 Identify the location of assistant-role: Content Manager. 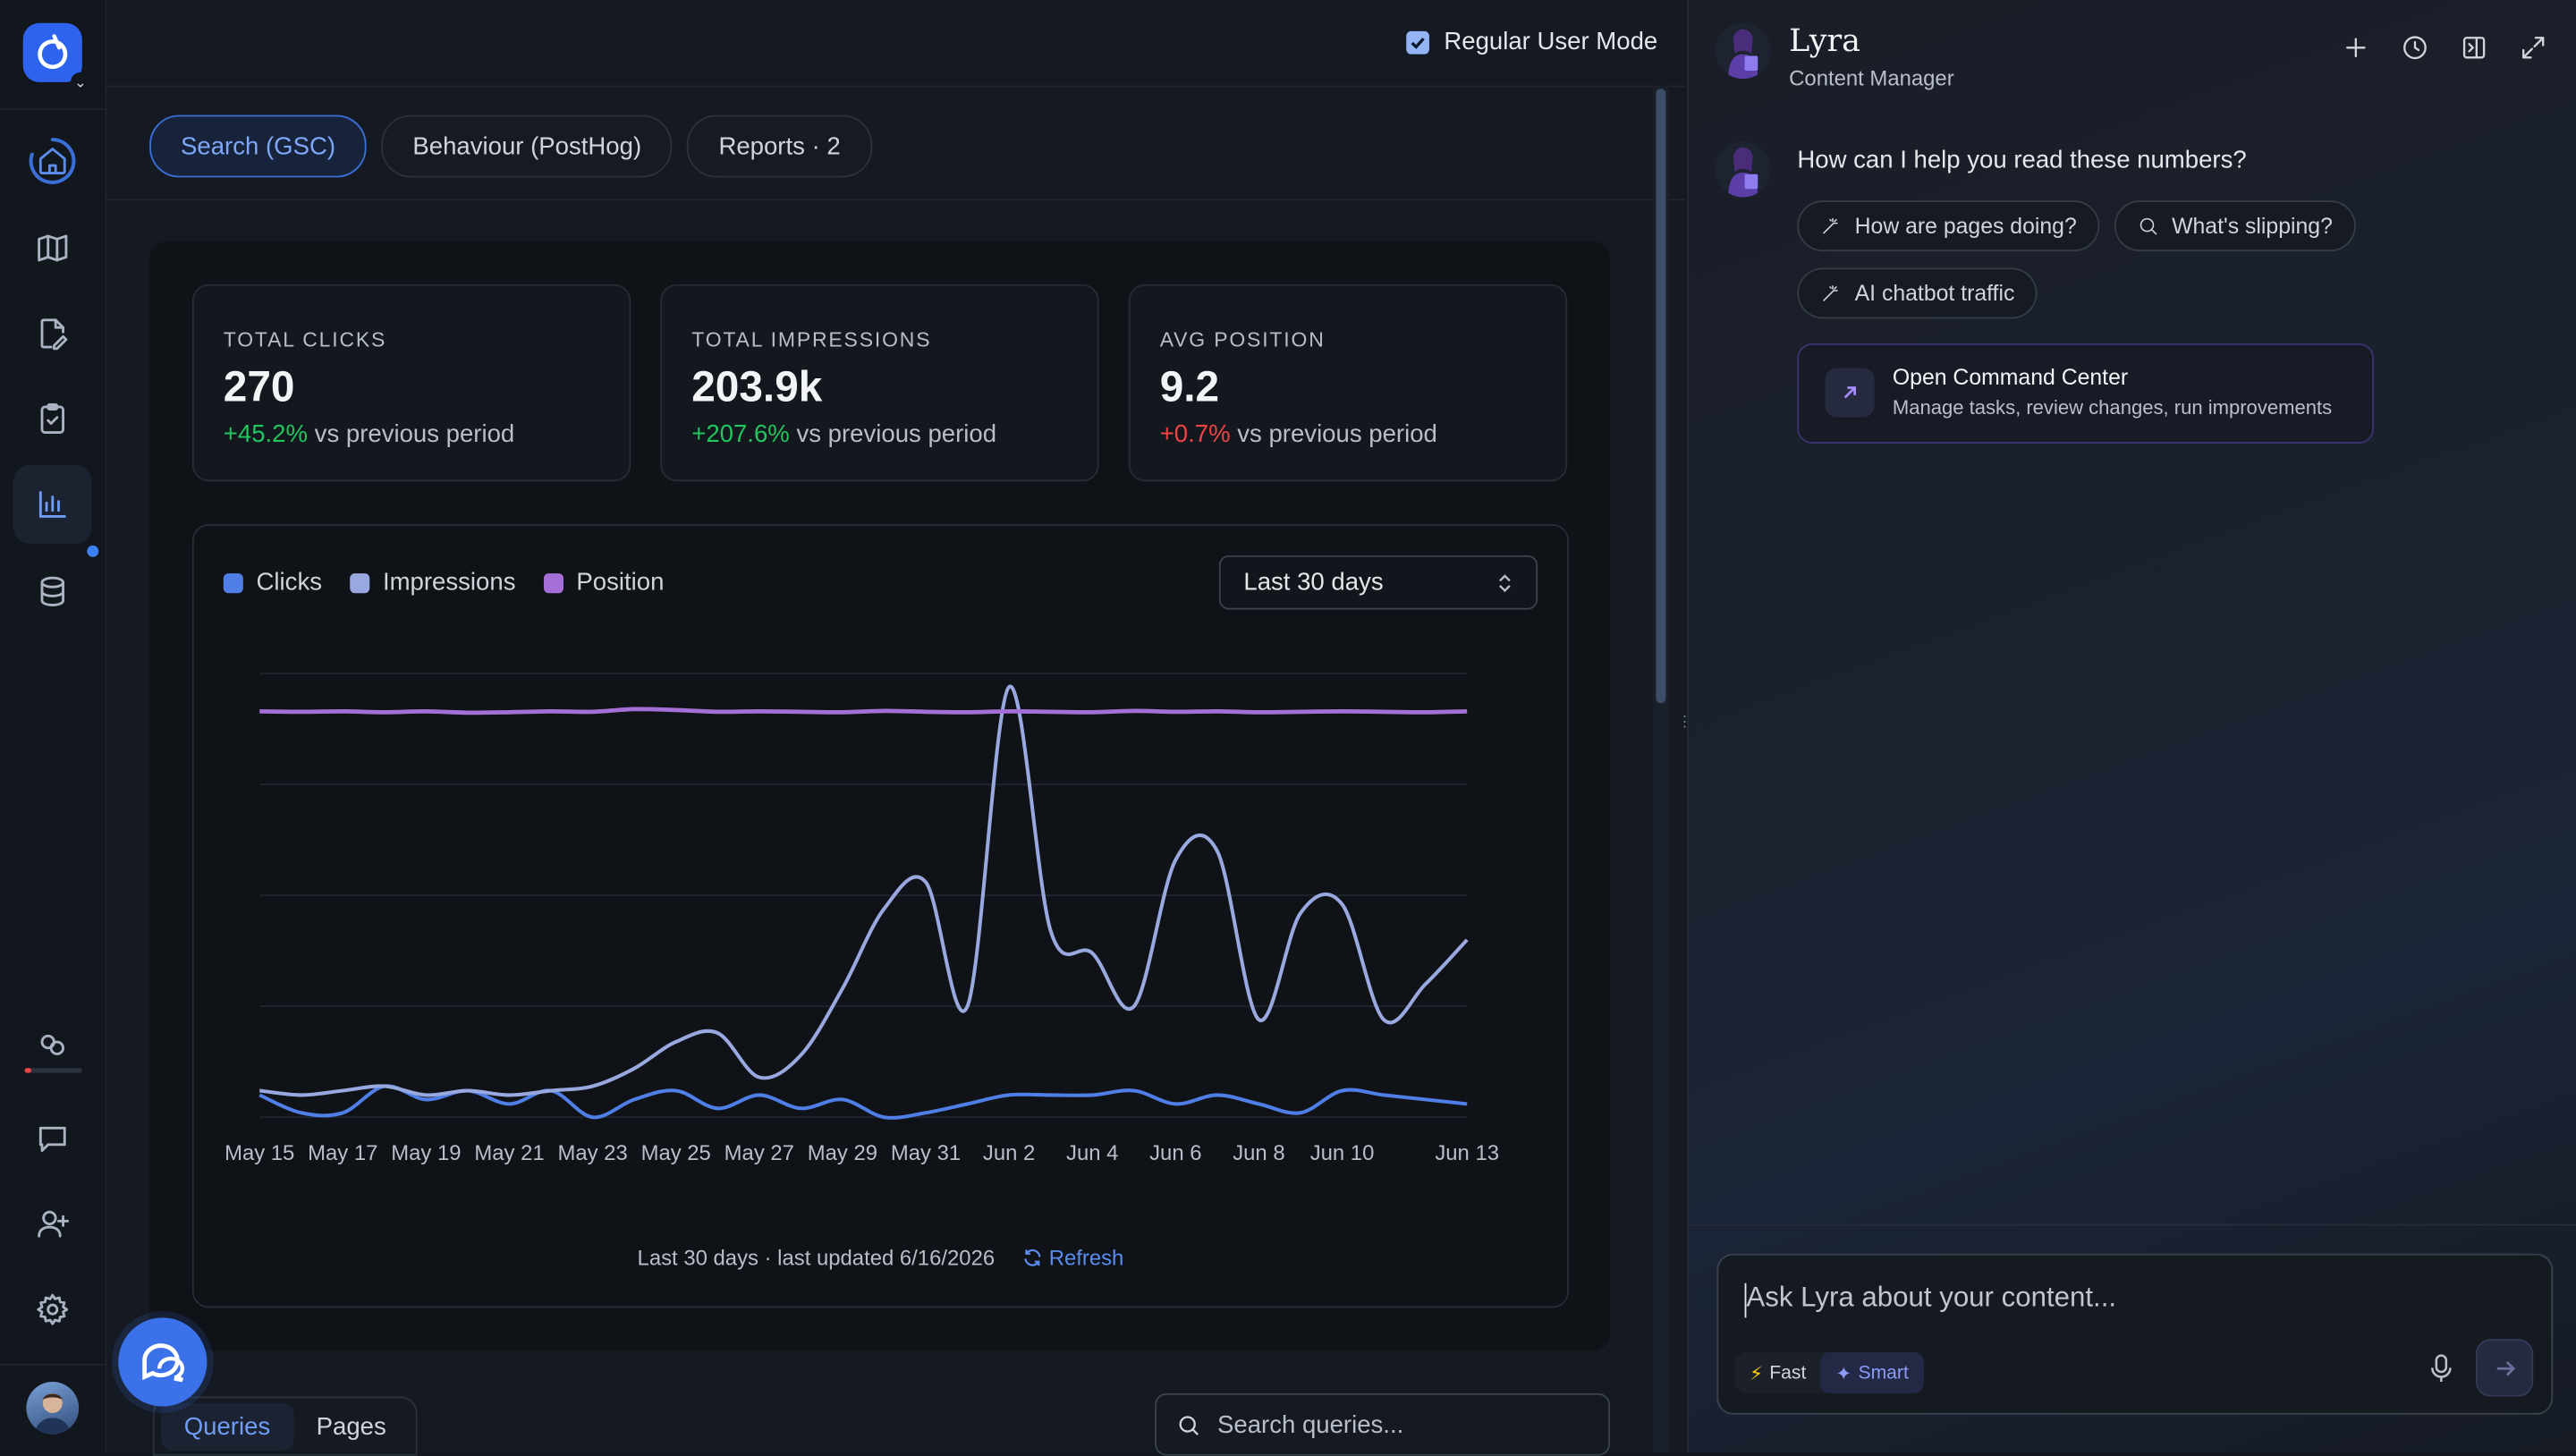
(1871, 78).